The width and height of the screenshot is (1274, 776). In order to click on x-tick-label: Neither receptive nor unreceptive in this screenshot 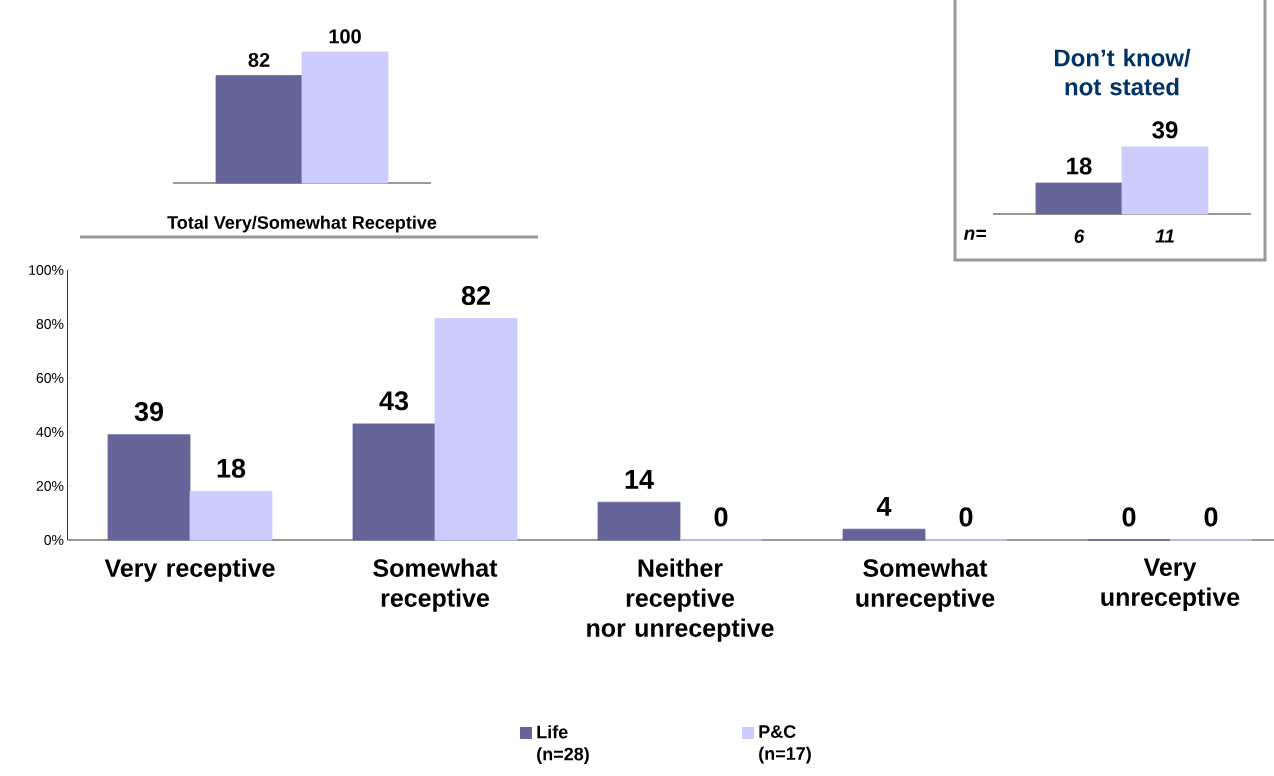, I will do `click(680, 600)`.